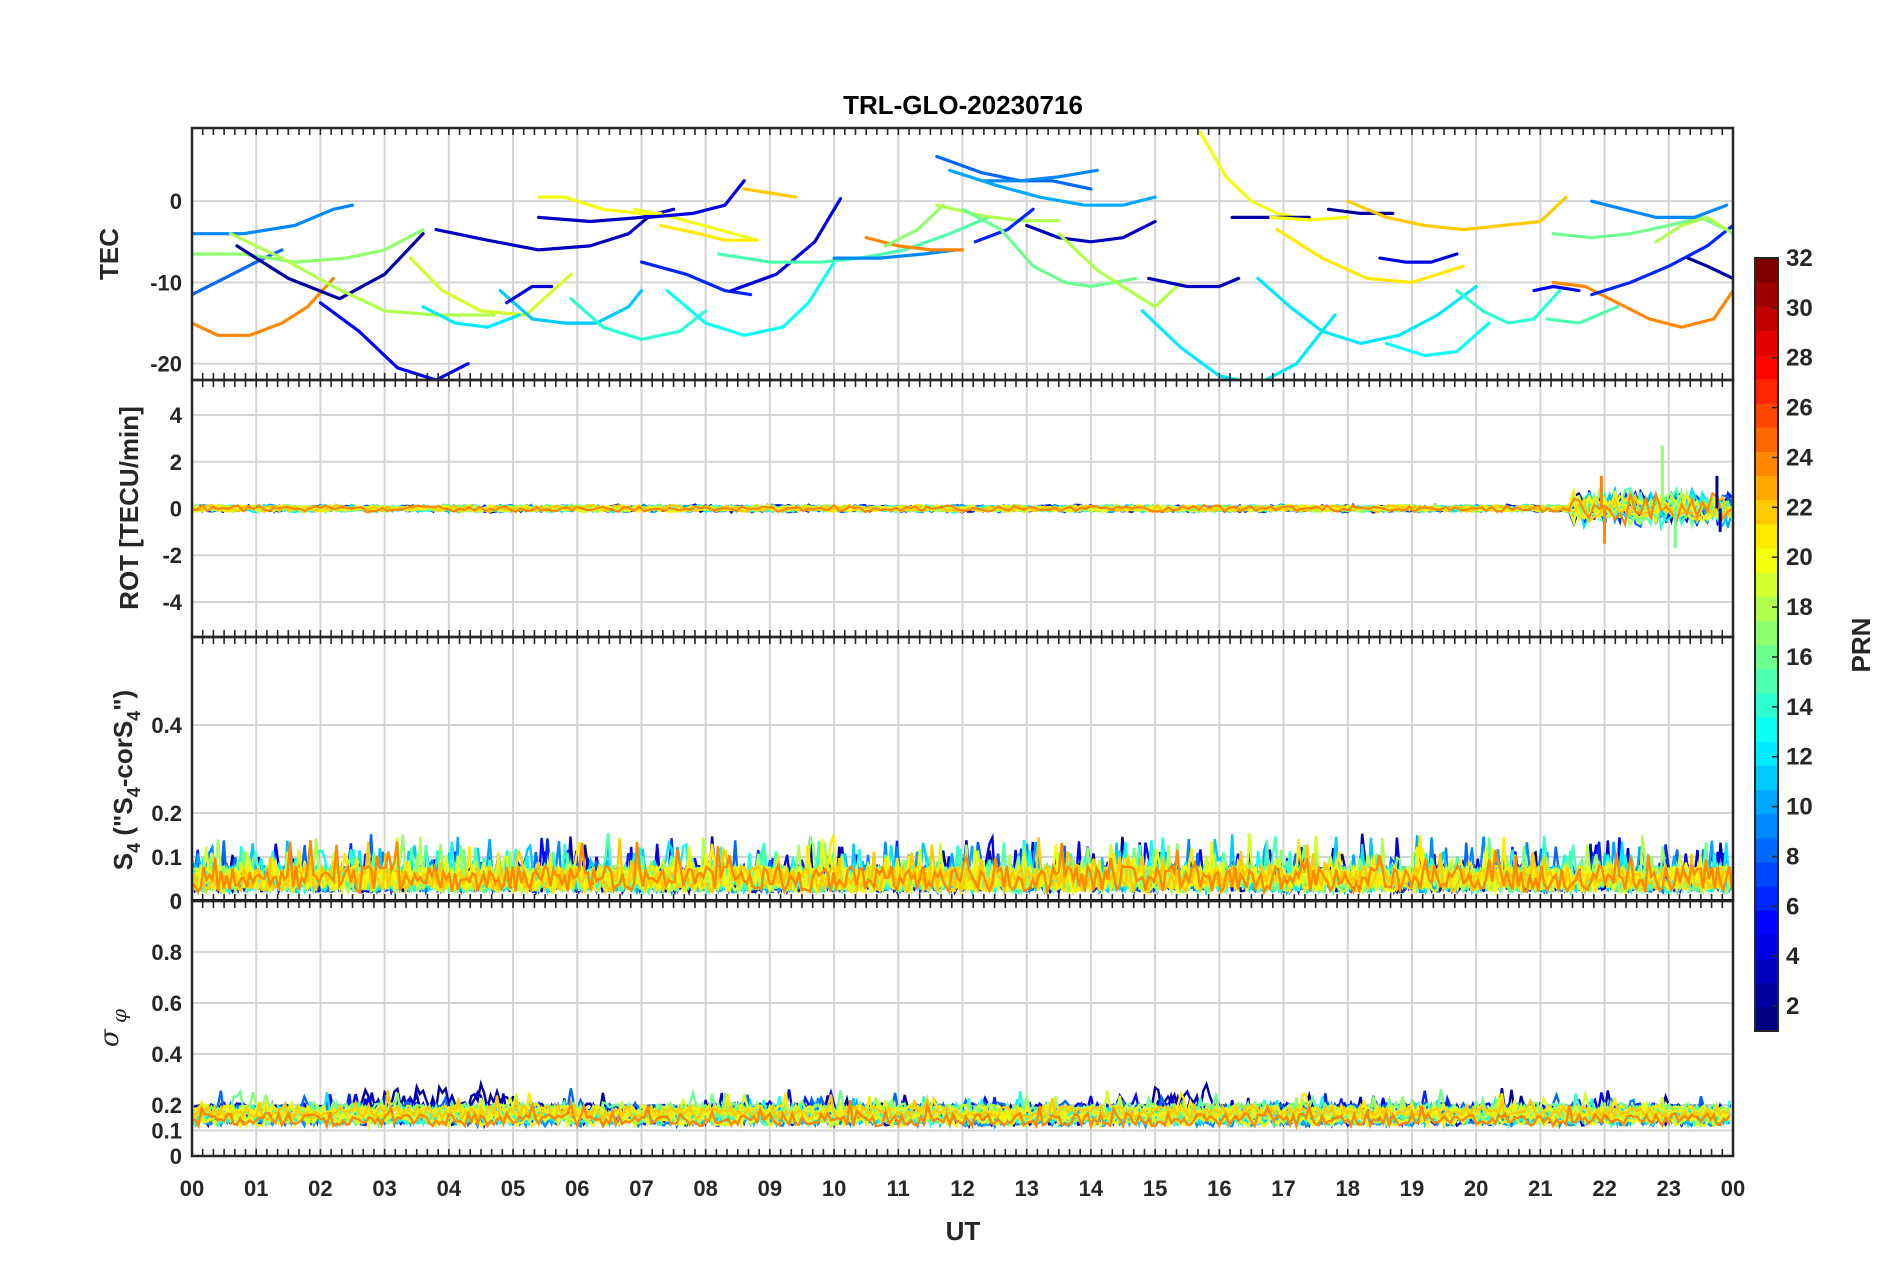 This screenshot has height=1272, width=1902. What do you see at coordinates (962, 1188) in the screenshot?
I see `x-tick-label: 12` at bounding box center [962, 1188].